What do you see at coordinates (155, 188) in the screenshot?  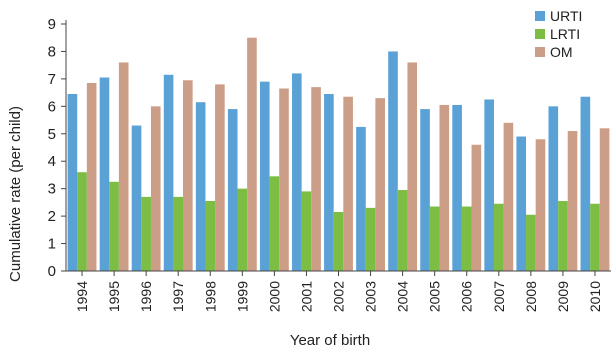 I see `bar-om-1996` at bounding box center [155, 188].